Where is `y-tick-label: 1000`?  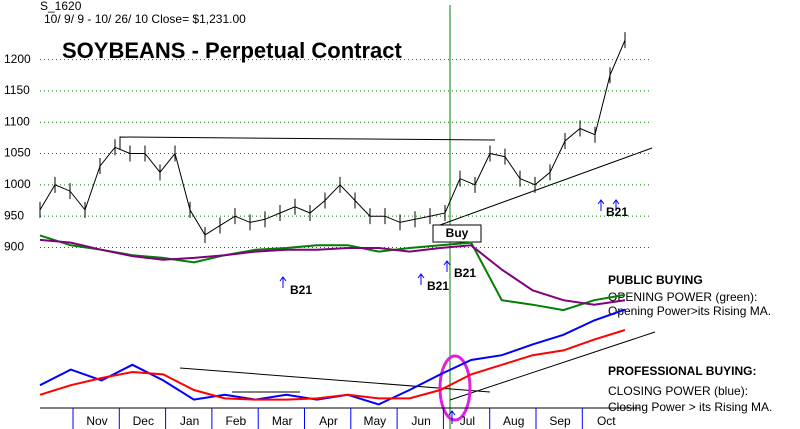
y-tick-label: 1000 is located at coordinates (17, 184).